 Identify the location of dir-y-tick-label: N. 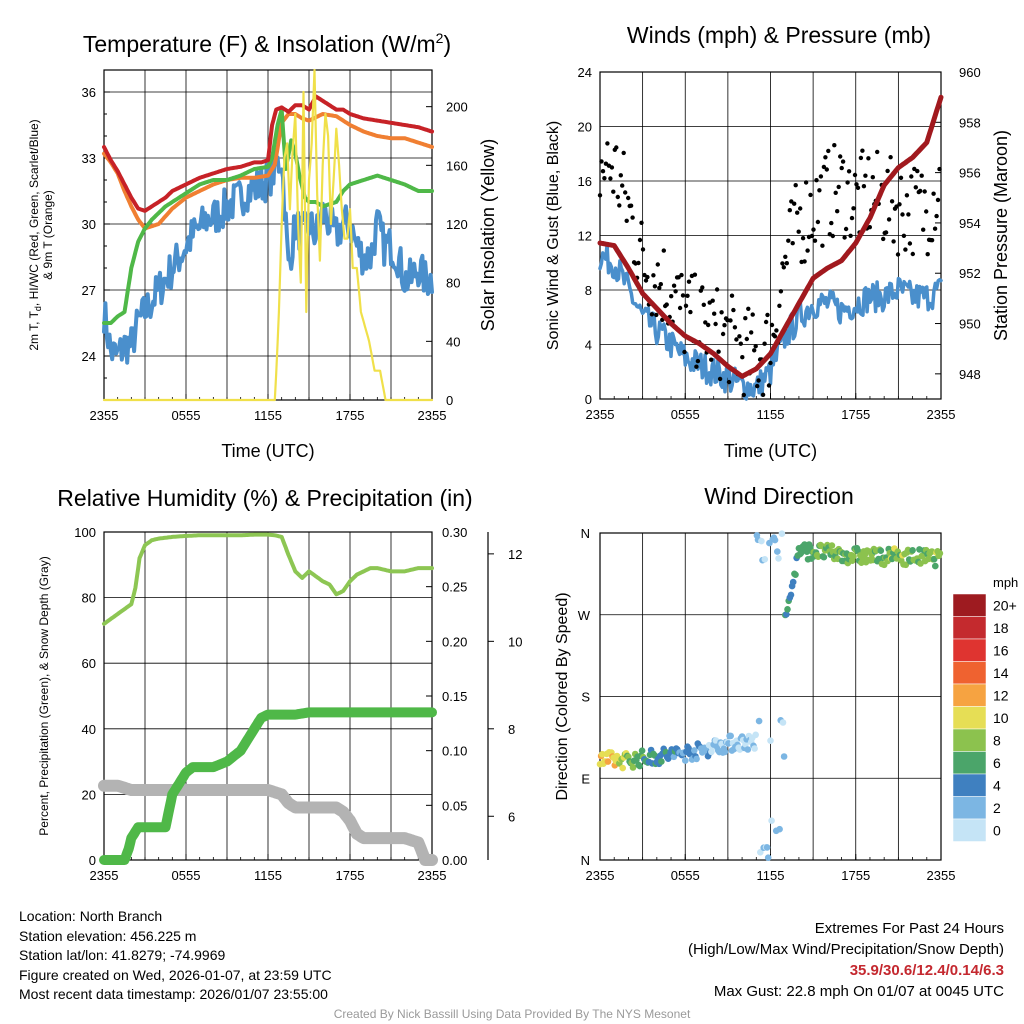
(585, 533).